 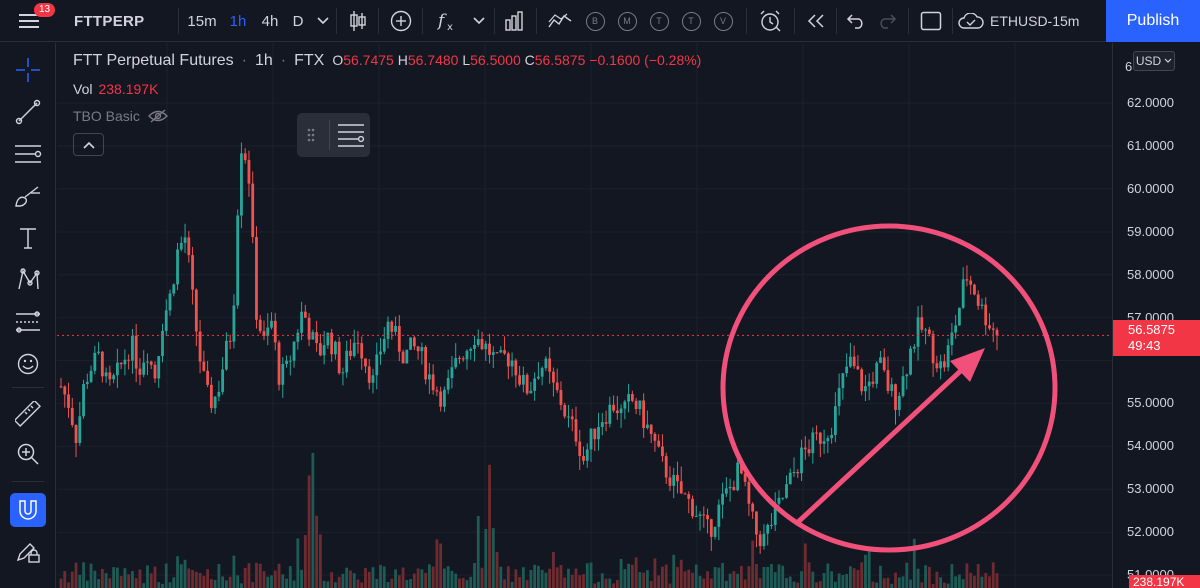 What do you see at coordinates (1150, 274) in the screenshot?
I see `price-label: 58.0000` at bounding box center [1150, 274].